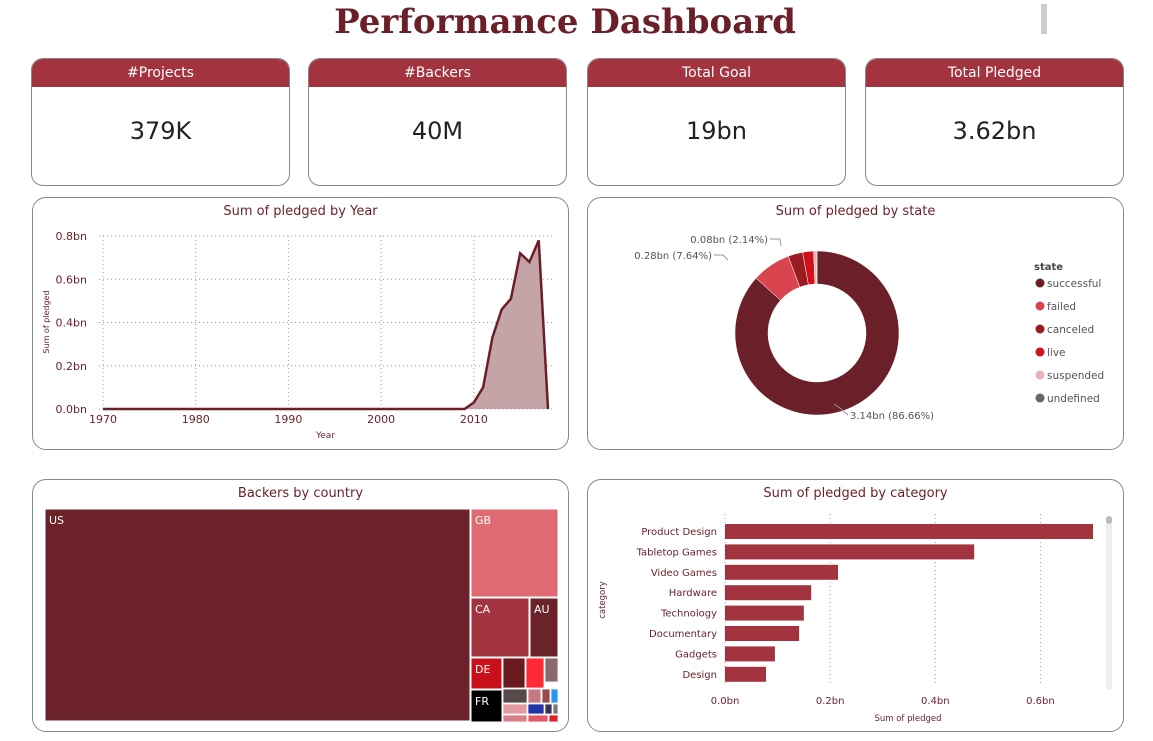 This screenshot has width=1153, height=741. I want to click on y-axis-title: category, so click(603, 600).